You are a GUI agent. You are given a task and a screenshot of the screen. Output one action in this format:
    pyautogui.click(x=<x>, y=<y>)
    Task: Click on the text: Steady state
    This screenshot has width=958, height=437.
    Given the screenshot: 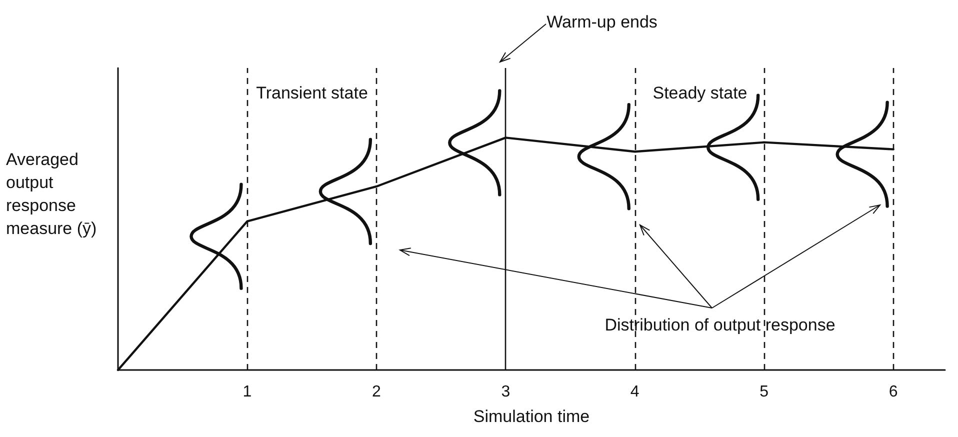 What is the action you would take?
    pyautogui.click(x=700, y=93)
    